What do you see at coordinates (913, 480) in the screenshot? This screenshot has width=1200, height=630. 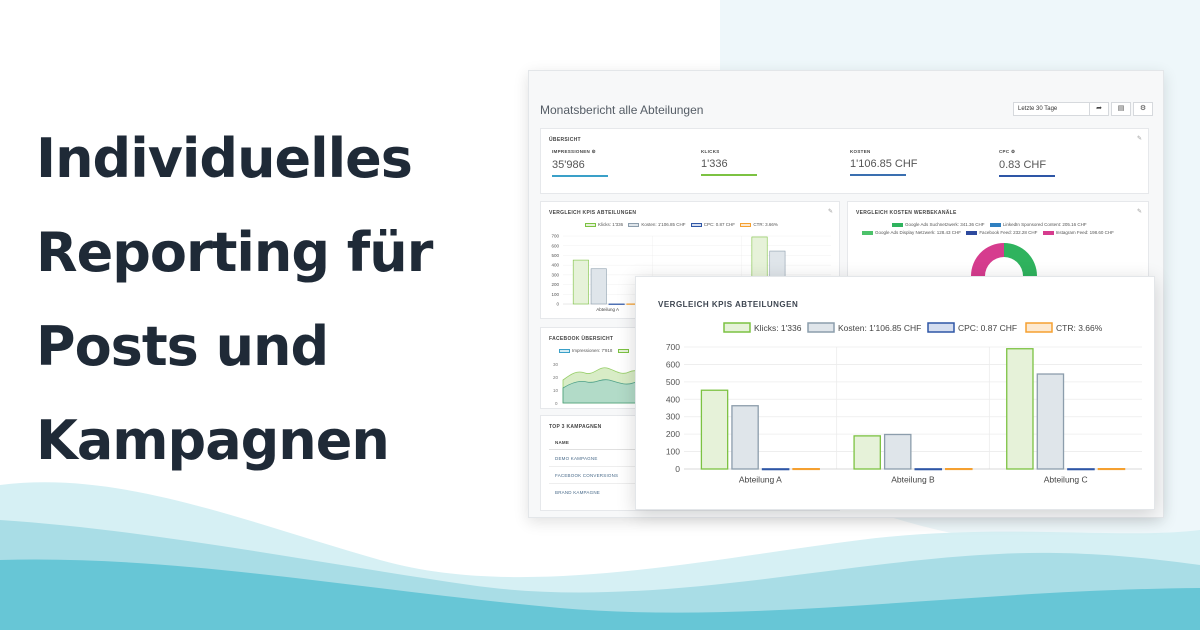 I see `x-tick-label: Abteilung B` at bounding box center [913, 480].